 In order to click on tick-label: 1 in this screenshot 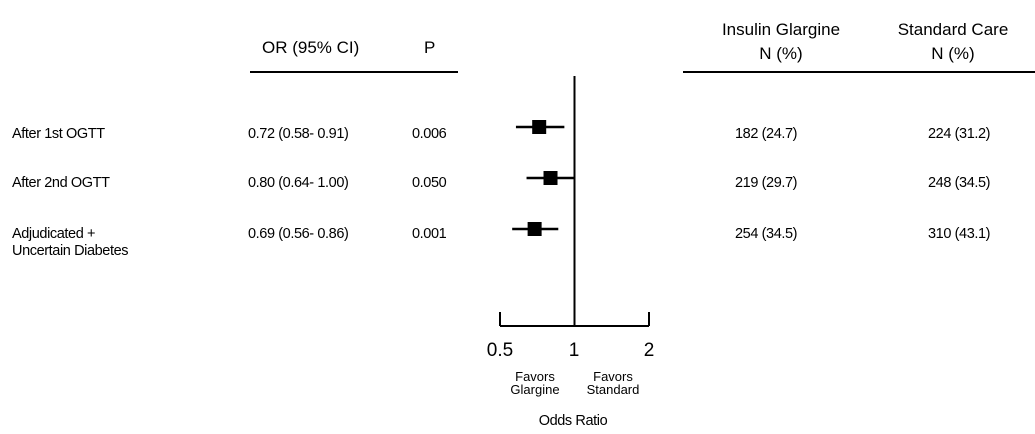, I will do `click(574, 350)`.